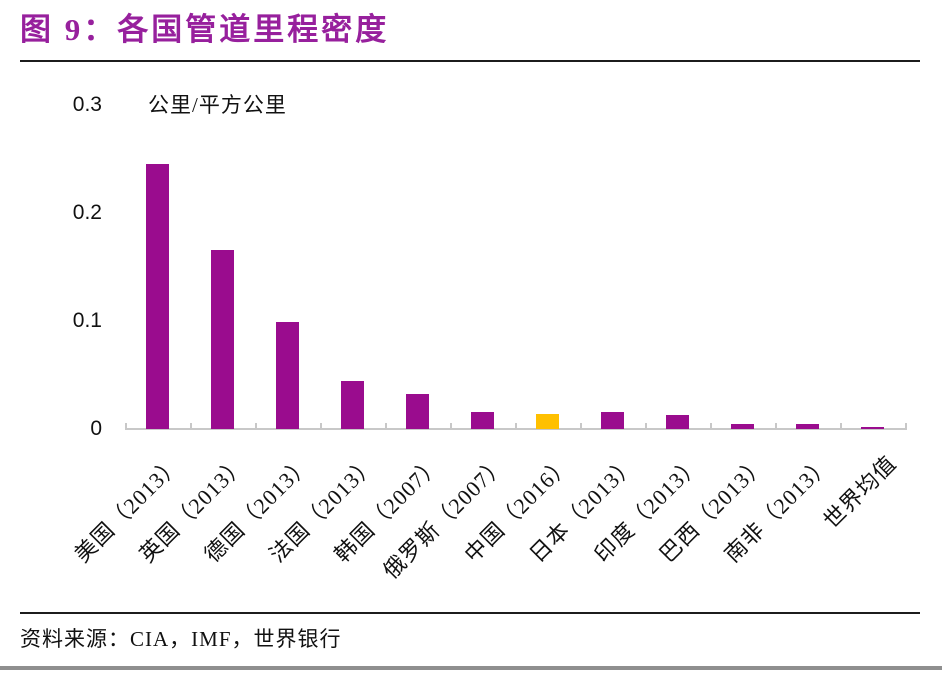  I want to click on source-note: 资料来源：CIA，IMF，世界银行, so click(181, 639).